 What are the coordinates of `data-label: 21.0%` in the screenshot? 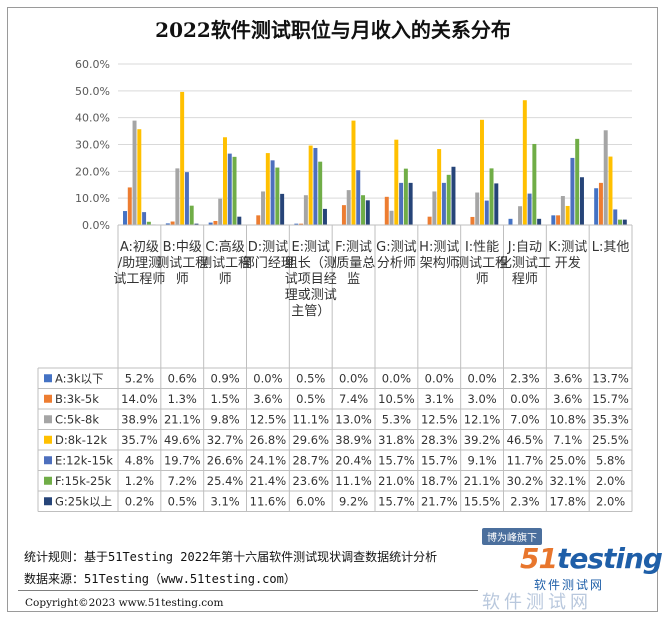 It's located at (396, 481).